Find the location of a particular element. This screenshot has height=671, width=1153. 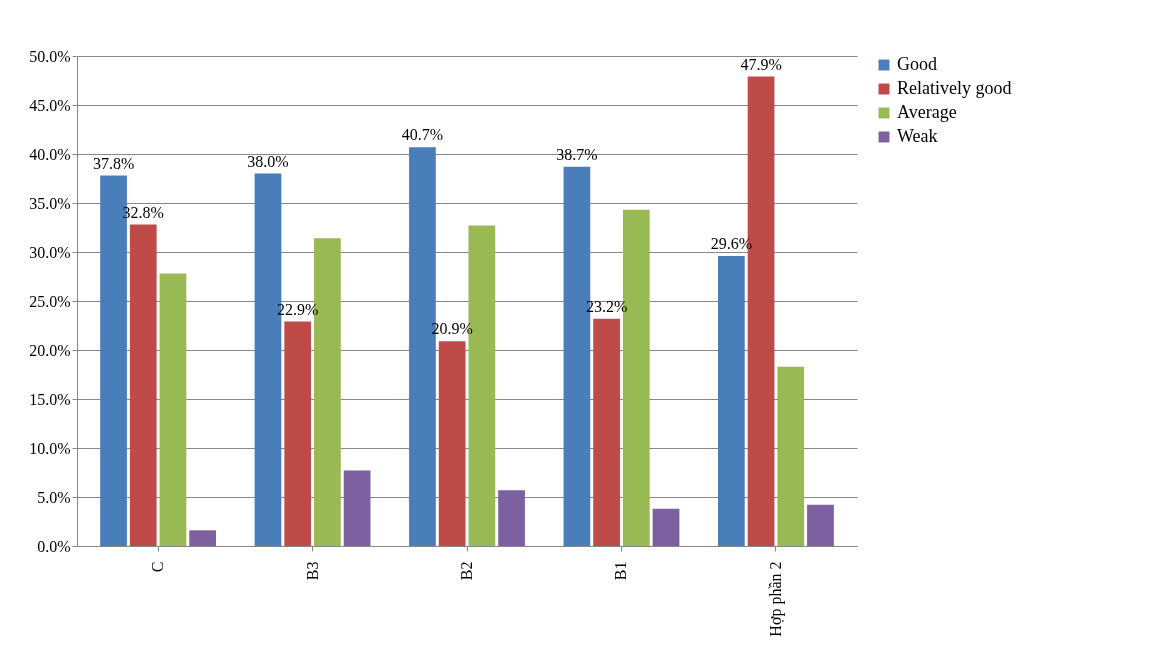

data-label: 38.0% is located at coordinates (268, 161).